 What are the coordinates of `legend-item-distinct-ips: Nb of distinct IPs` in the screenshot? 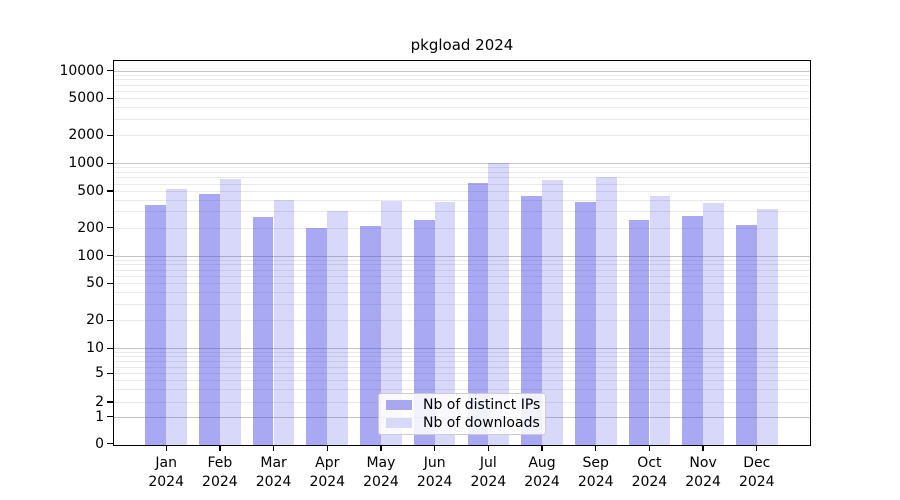 It's located at (463, 405).